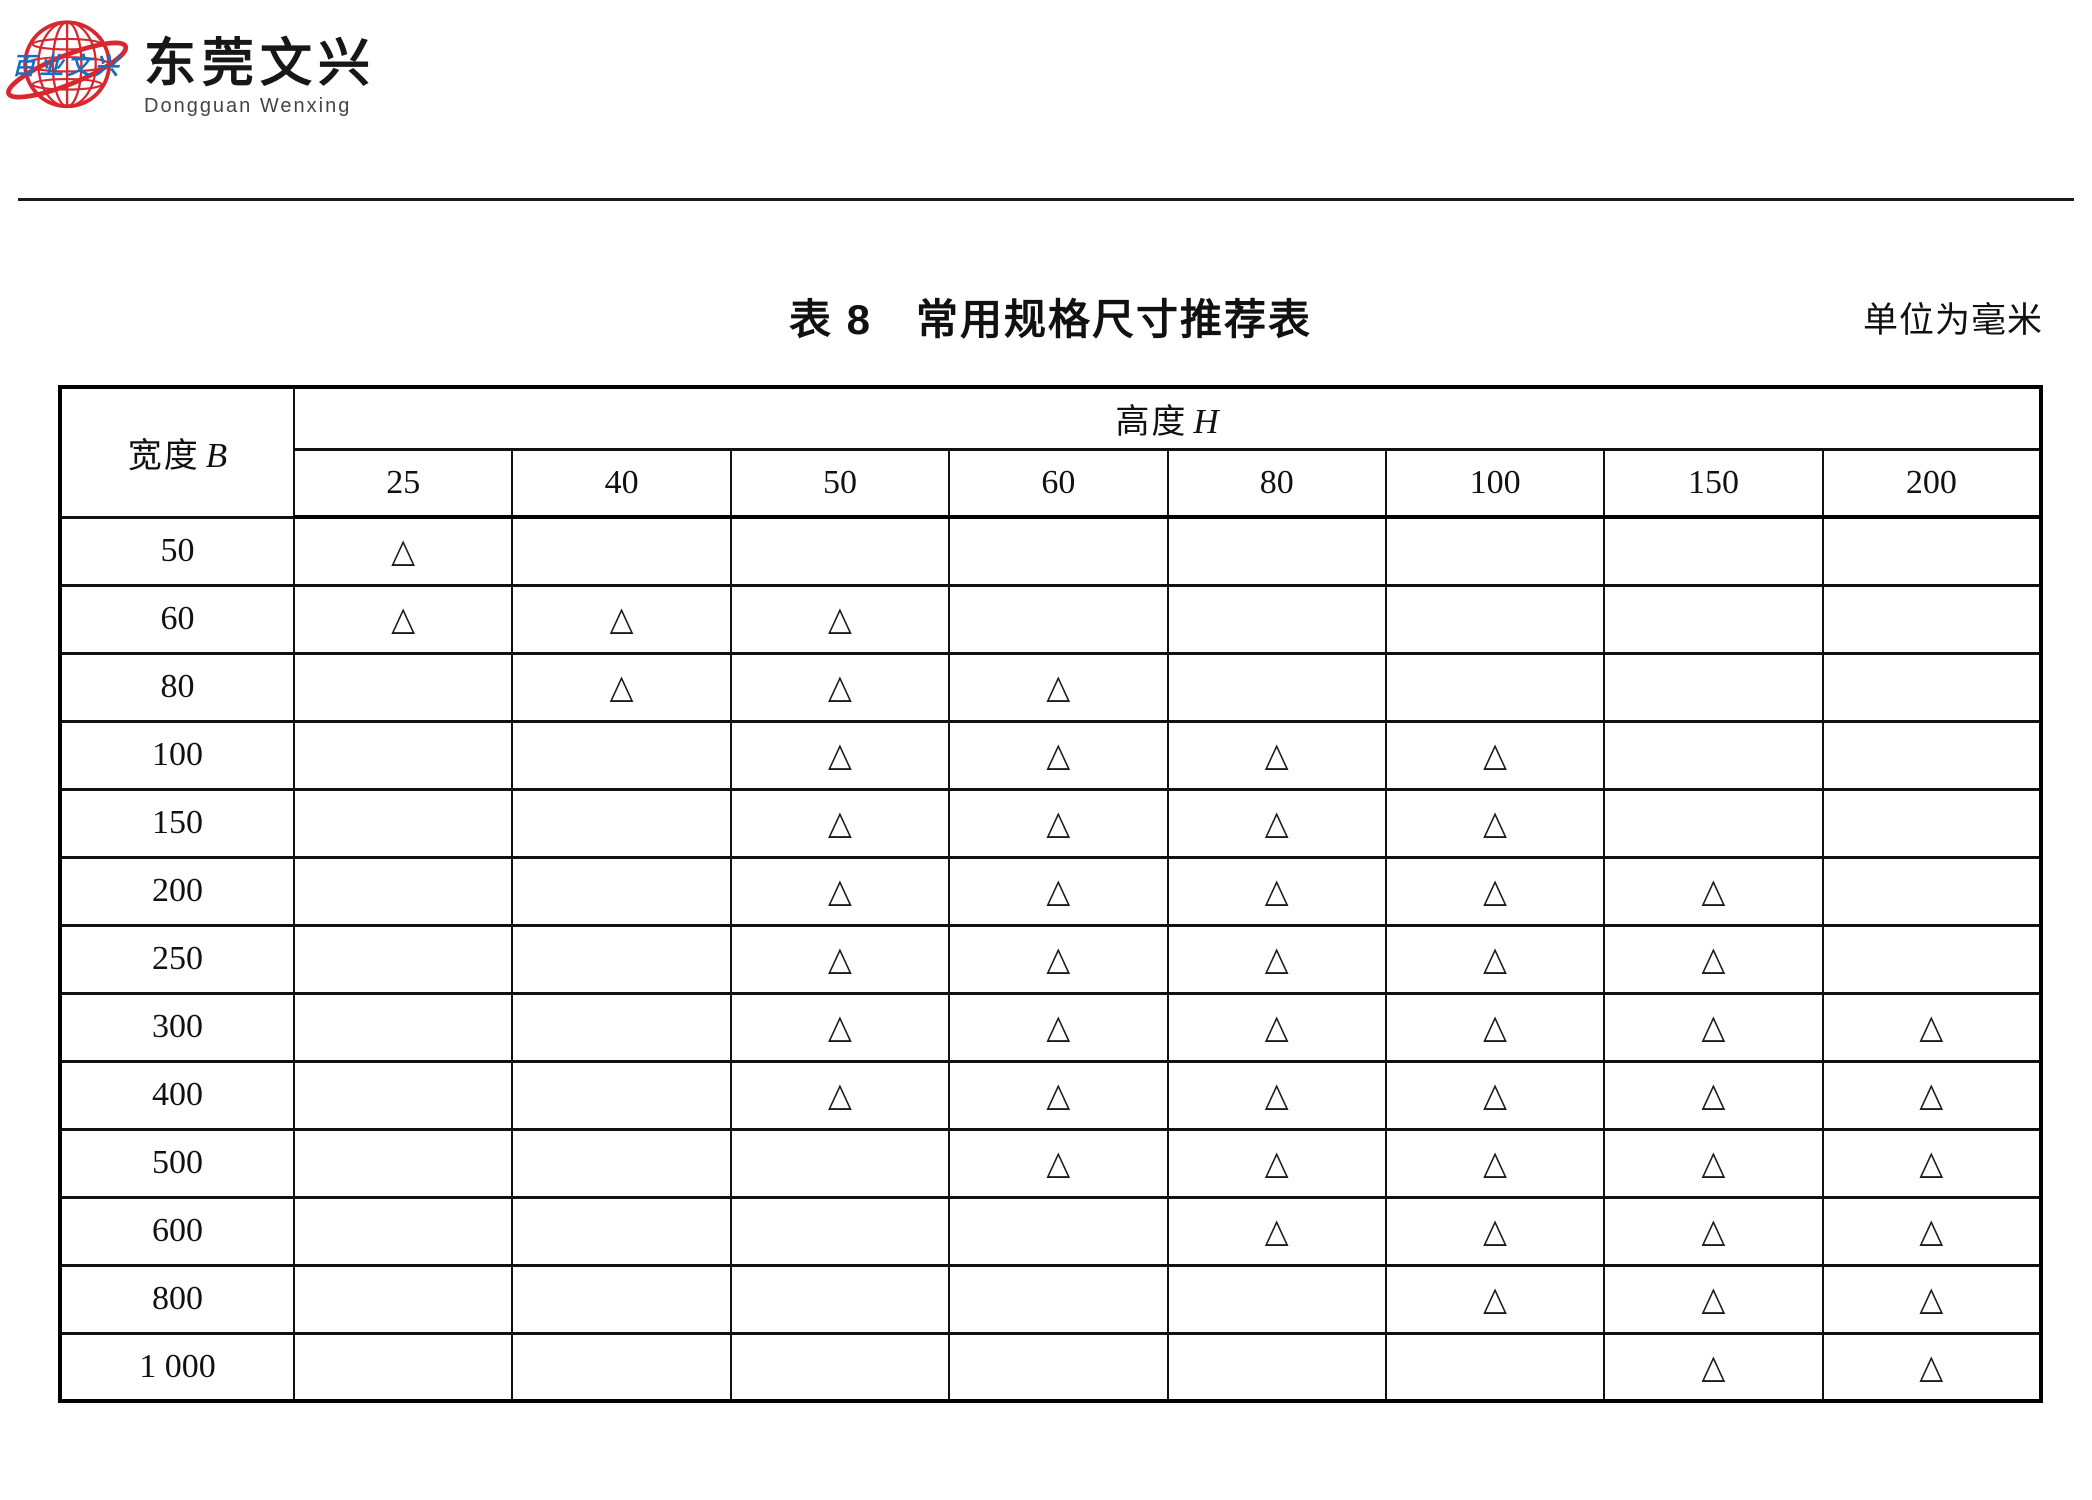  Describe the element at coordinates (840, 483) in the screenshot. I see `column-header-50: 50` at that location.